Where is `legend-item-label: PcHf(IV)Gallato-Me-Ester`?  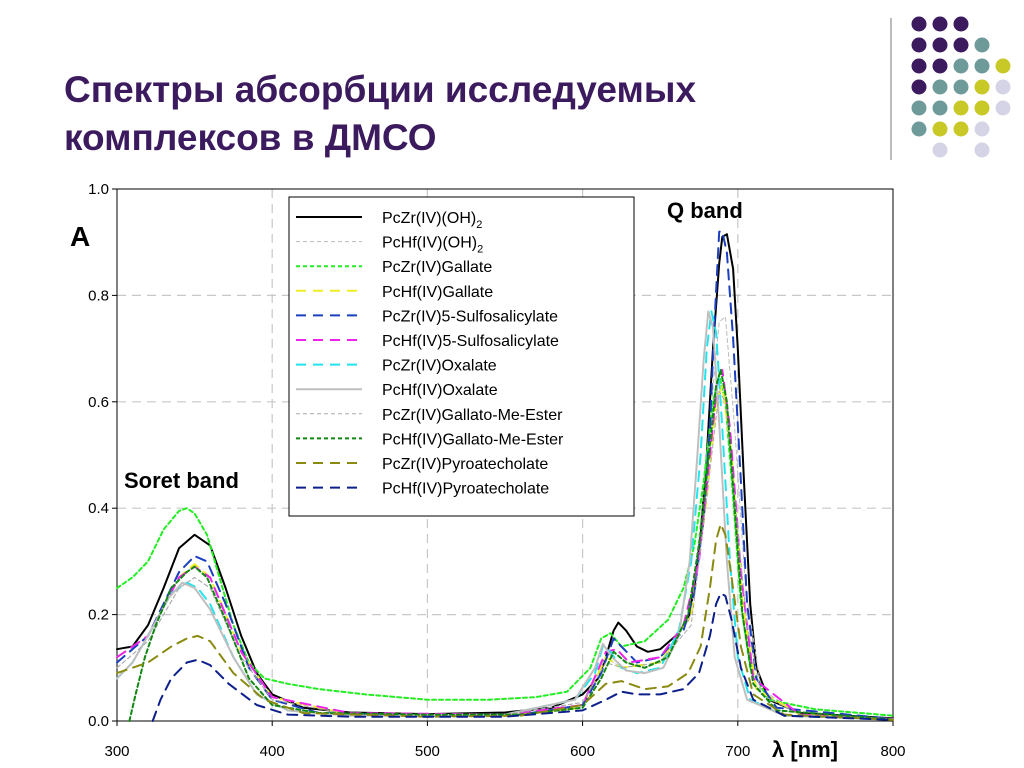
legend-item-label: PcHf(IV)Gallato-Me-Ester is located at coordinates (473, 439).